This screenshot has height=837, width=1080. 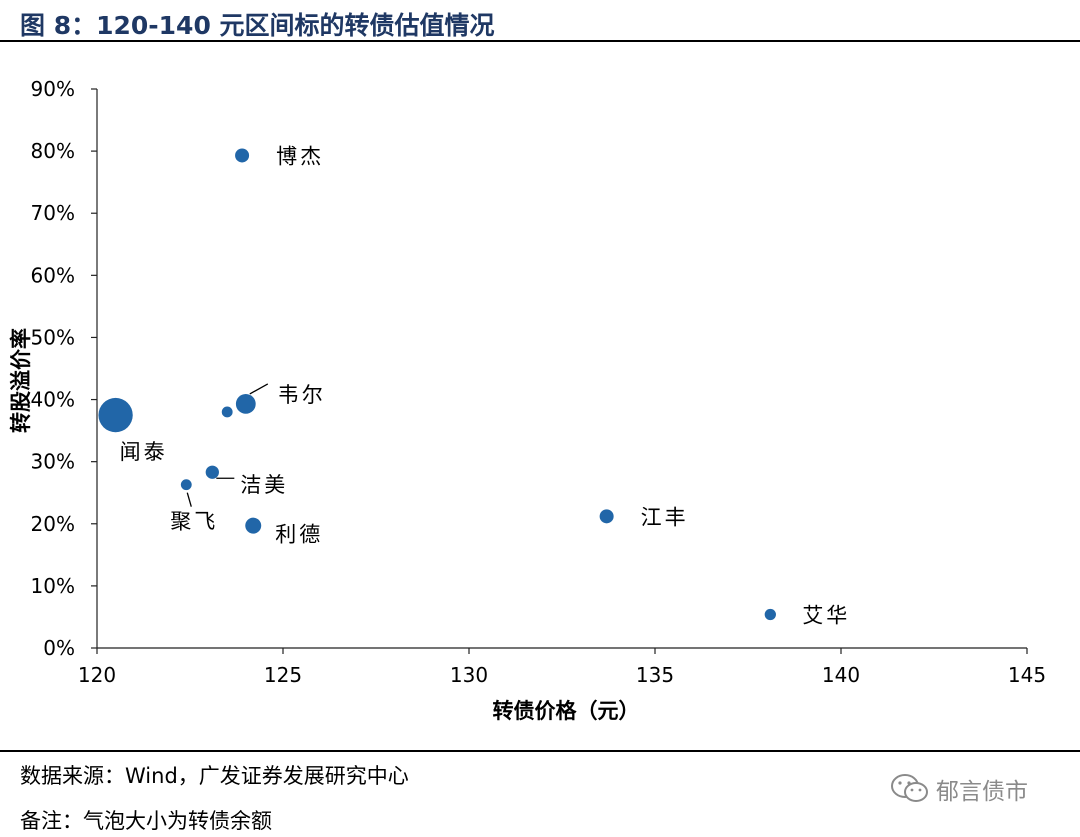 I want to click on footer-rule, so click(x=540, y=751).